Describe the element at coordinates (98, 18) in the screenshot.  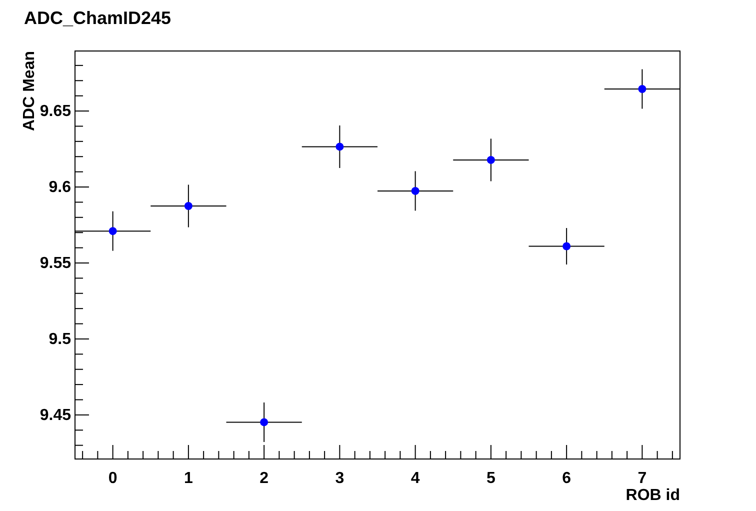
I see `chart-title: ADC_ChamID245` at that location.